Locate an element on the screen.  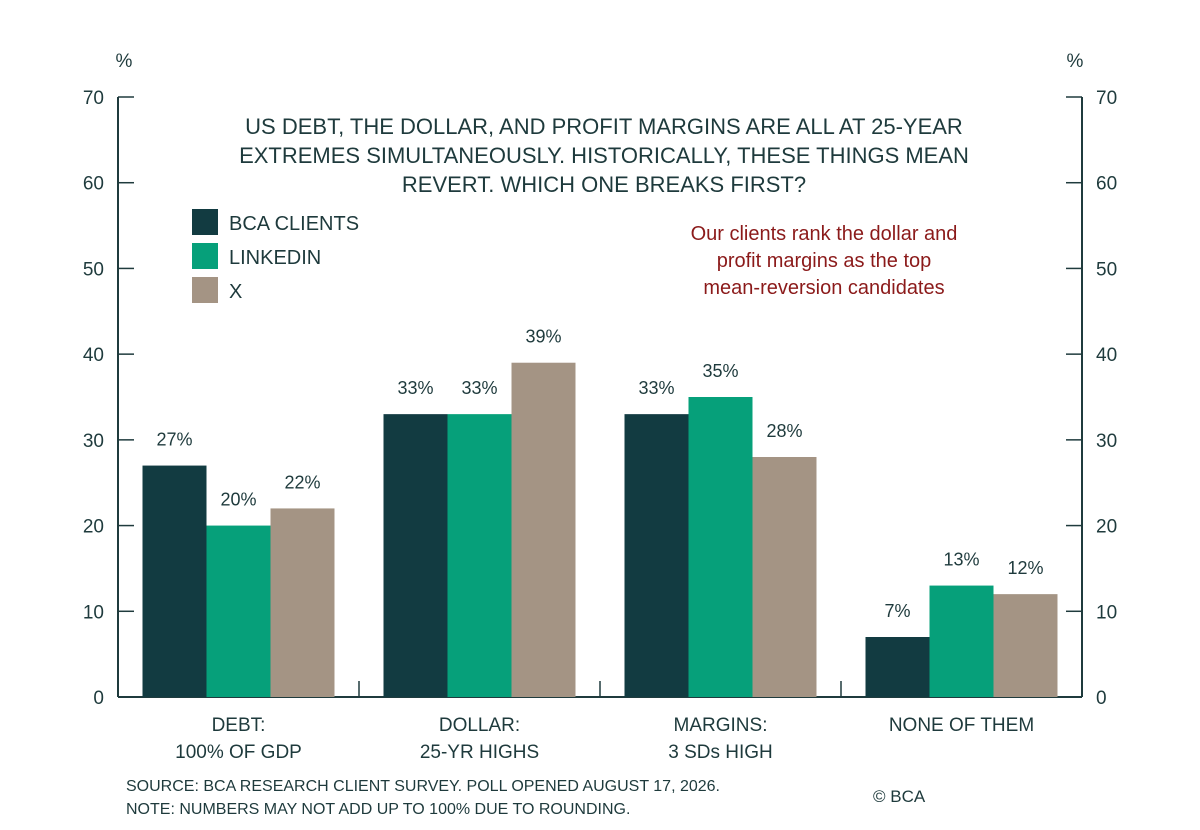
category-label: 25-YR HIGHS is located at coordinates (479, 752).